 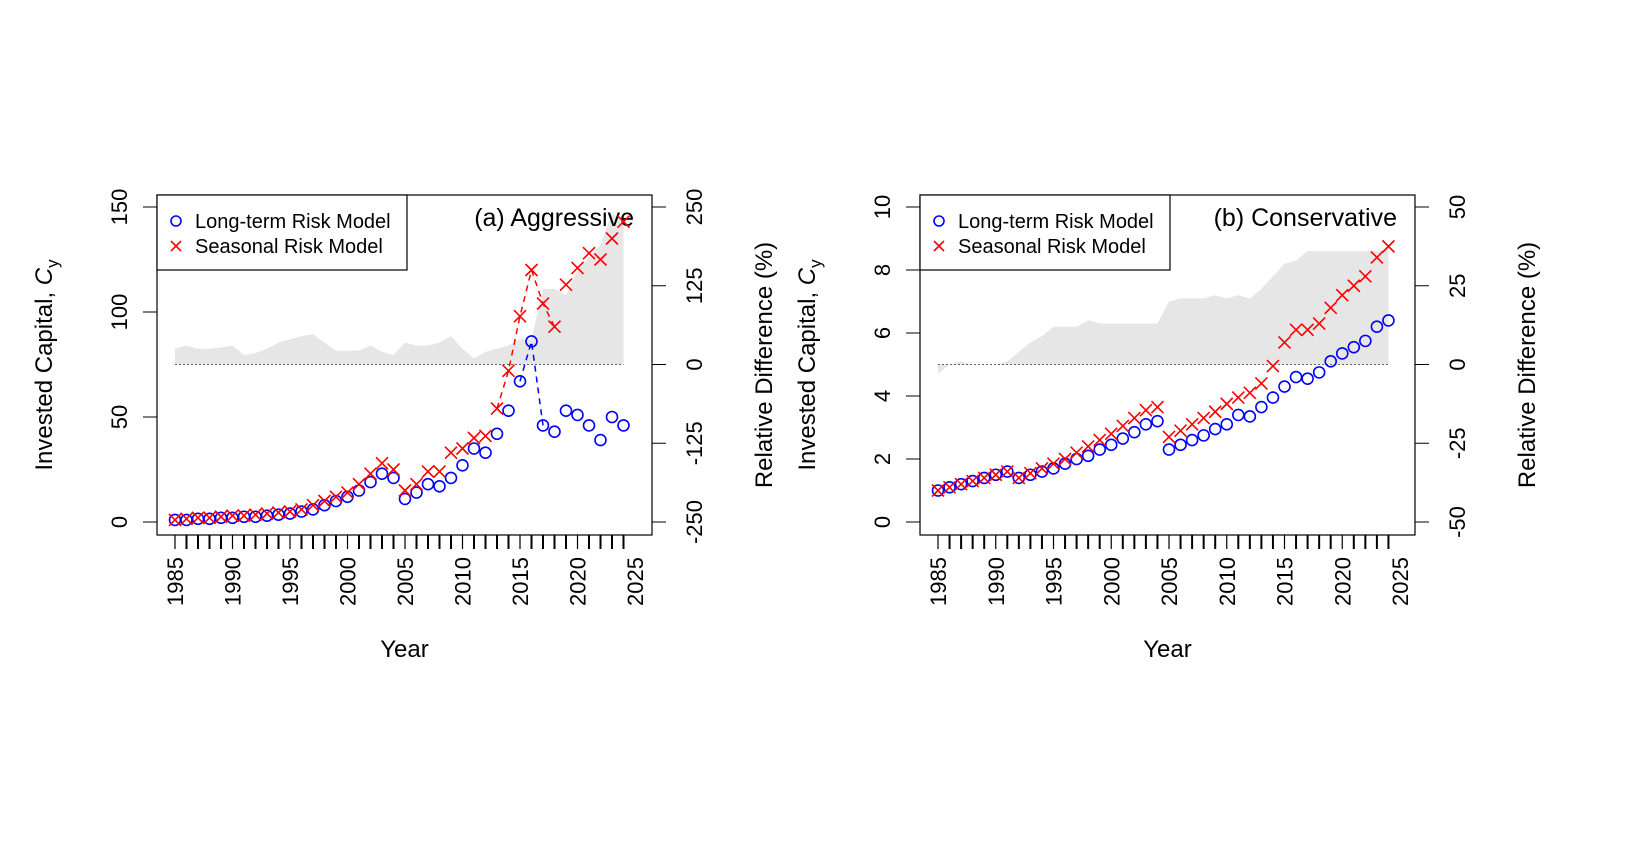 I want to click on y-right-tick-label: 125, so click(x=694, y=285).